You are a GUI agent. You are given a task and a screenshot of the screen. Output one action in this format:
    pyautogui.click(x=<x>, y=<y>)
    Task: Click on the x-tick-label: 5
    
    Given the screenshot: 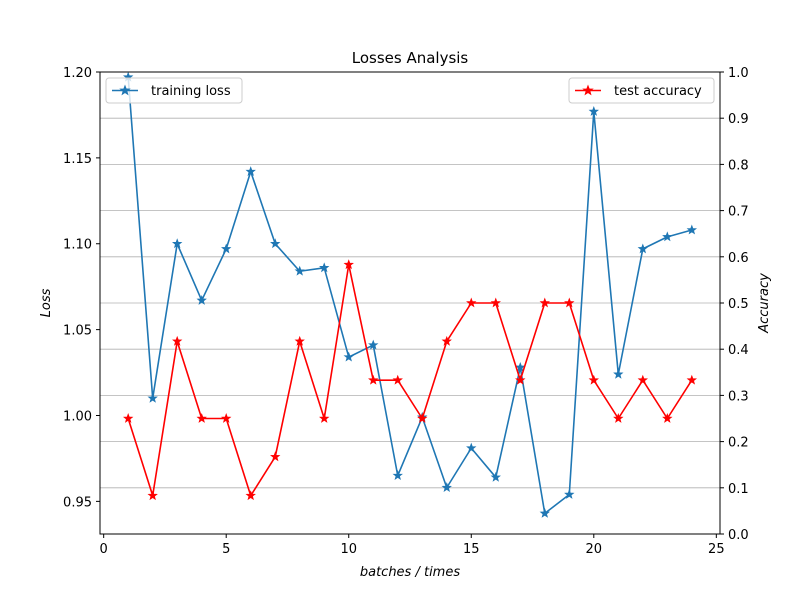 What is the action you would take?
    pyautogui.click(x=226, y=549)
    